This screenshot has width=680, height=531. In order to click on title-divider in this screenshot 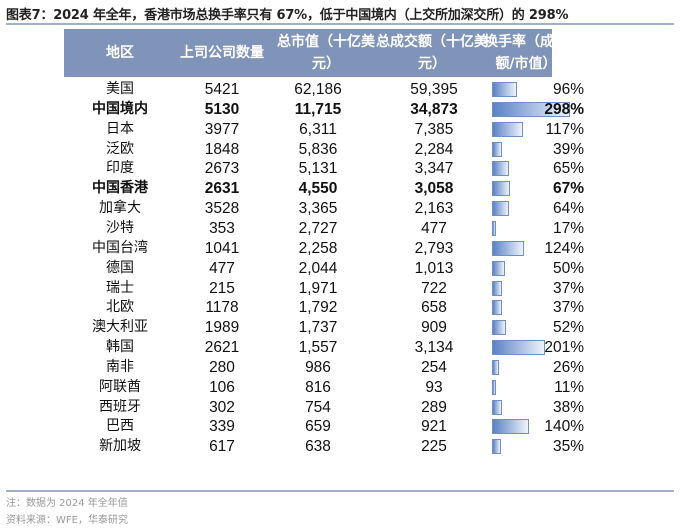, I will do `click(340, 24)`.